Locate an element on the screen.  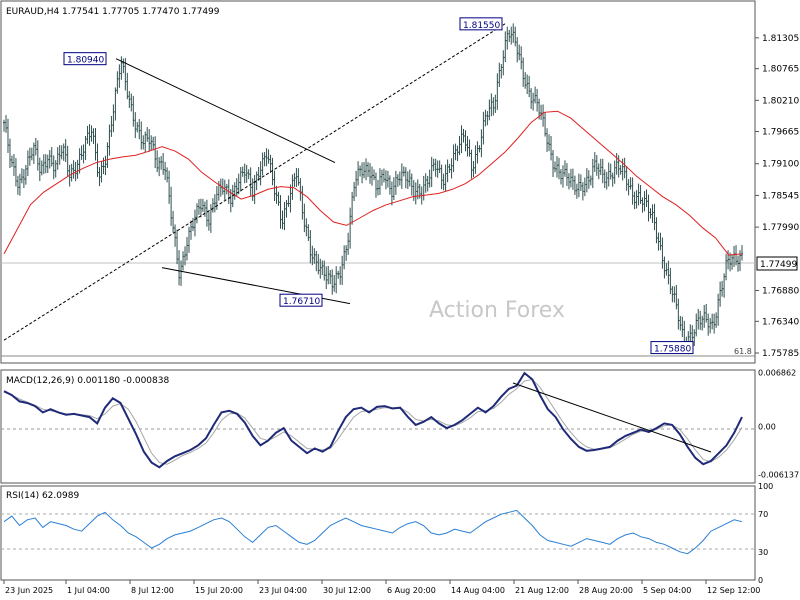
time-tick-label: 21 Aug 12:00 is located at coordinates (542, 590).